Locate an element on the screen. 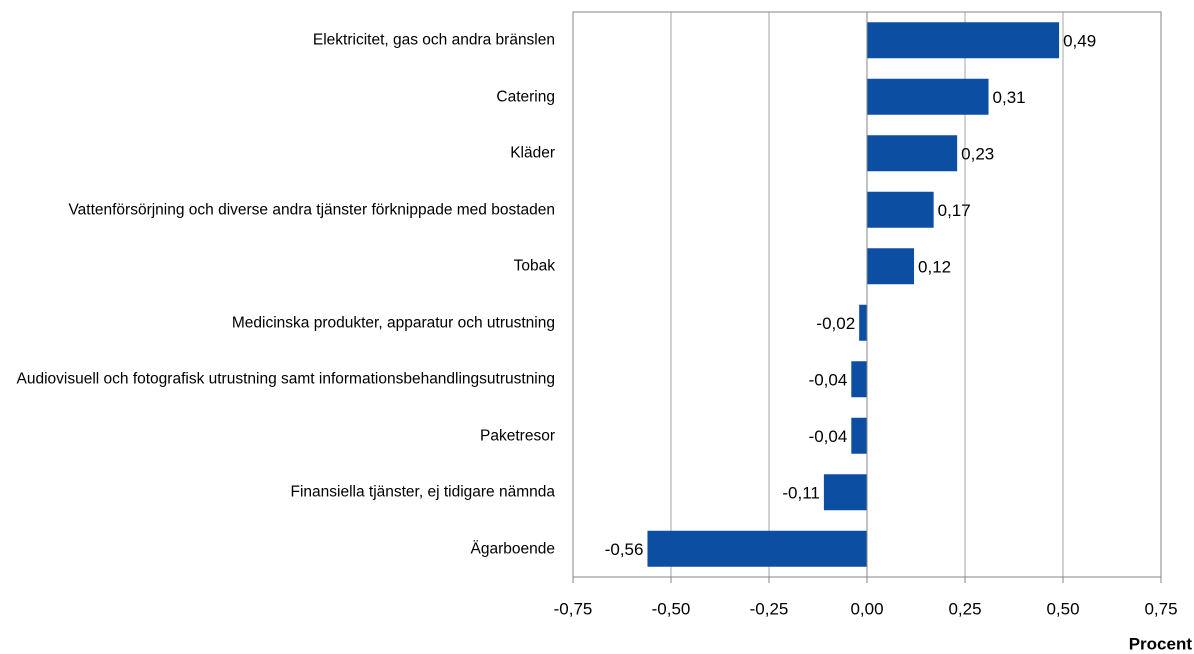 Image resolution: width=1194 pixels, height=654 pixels. y-tick-label: Paketresor is located at coordinates (517, 436).